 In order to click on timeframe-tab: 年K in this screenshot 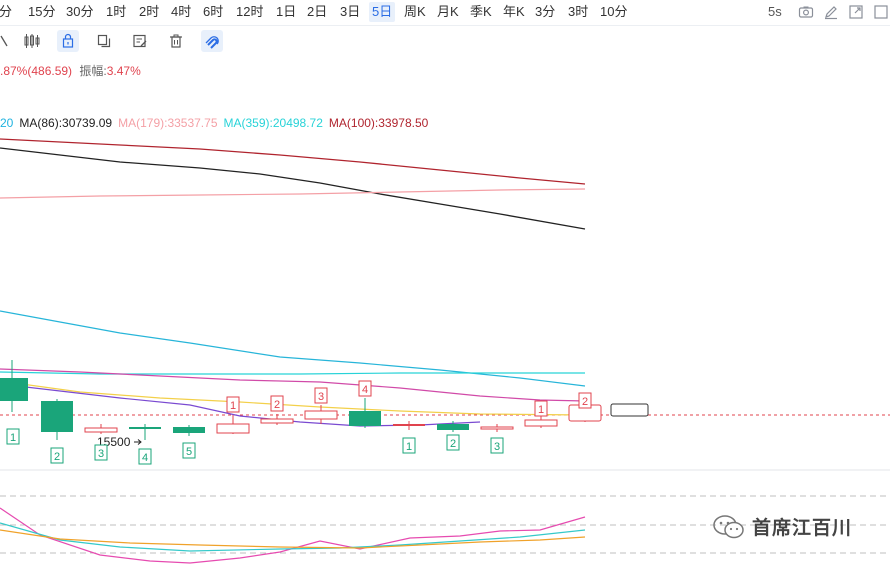, I will do `click(514, 11)`.